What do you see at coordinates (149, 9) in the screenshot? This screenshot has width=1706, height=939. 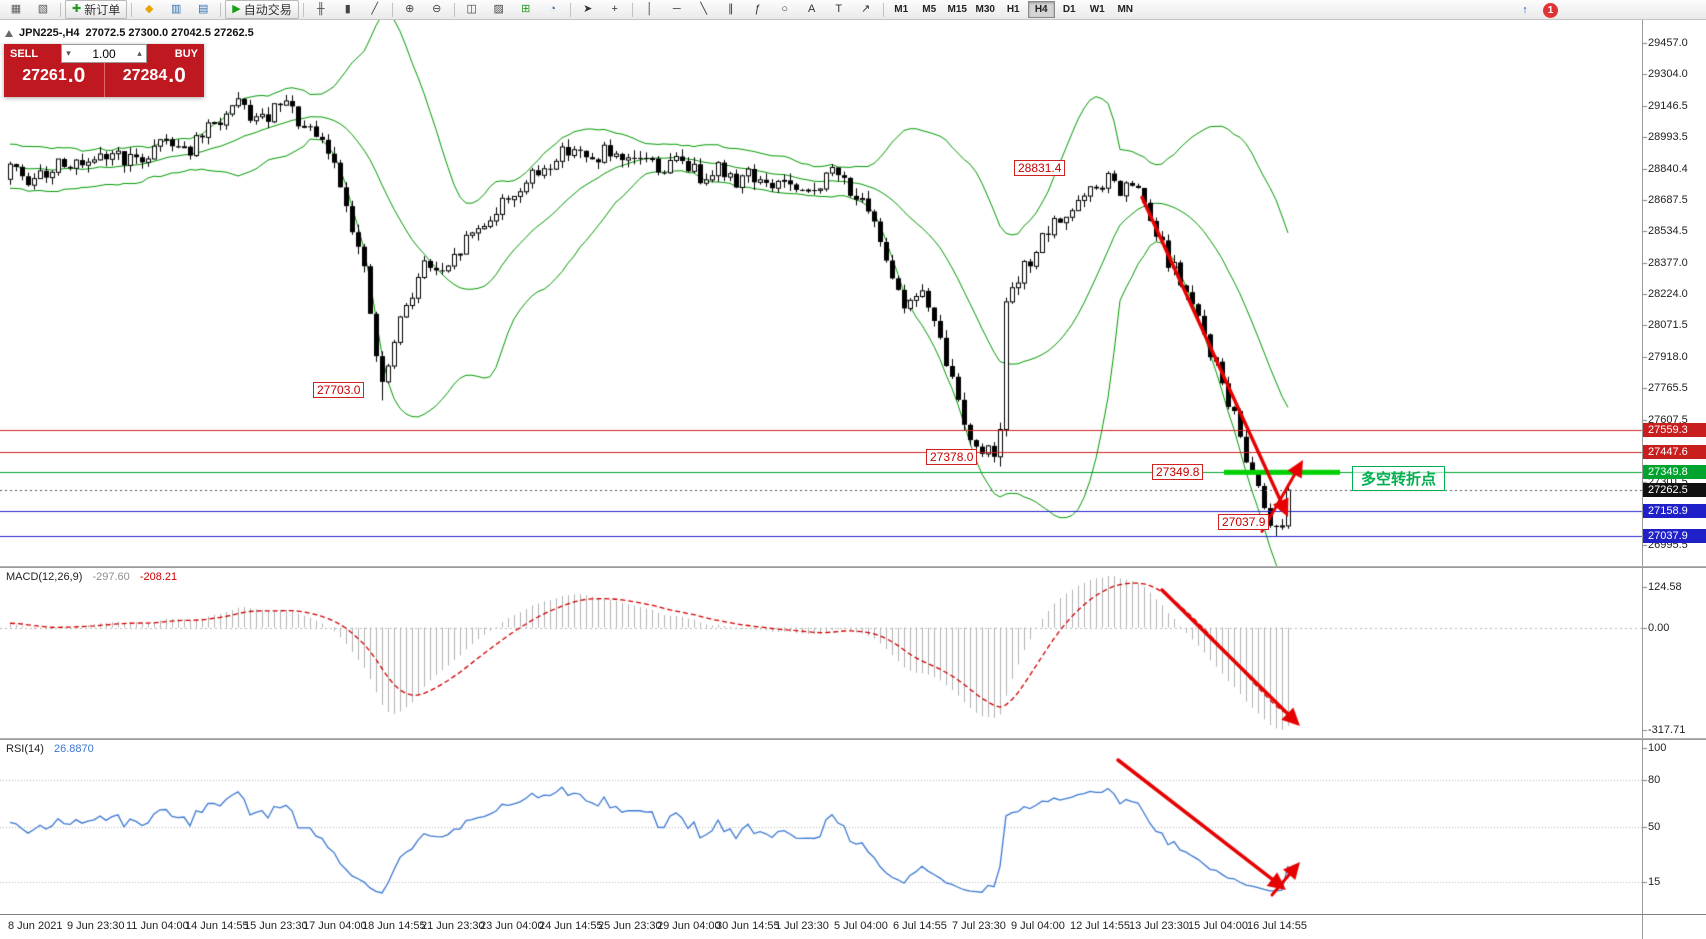 I see `metaeditor-button: ◆` at bounding box center [149, 9].